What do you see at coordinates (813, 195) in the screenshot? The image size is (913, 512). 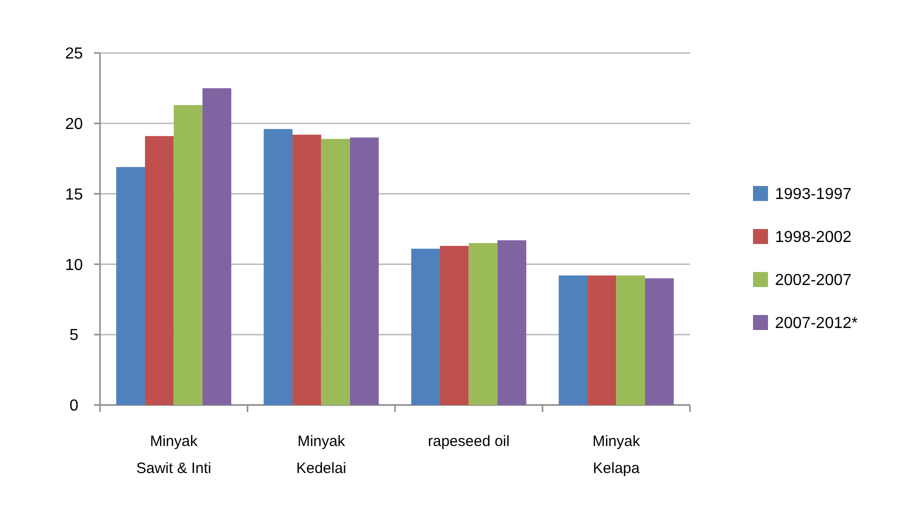 I see `legend-label: 1993-1997` at bounding box center [813, 195].